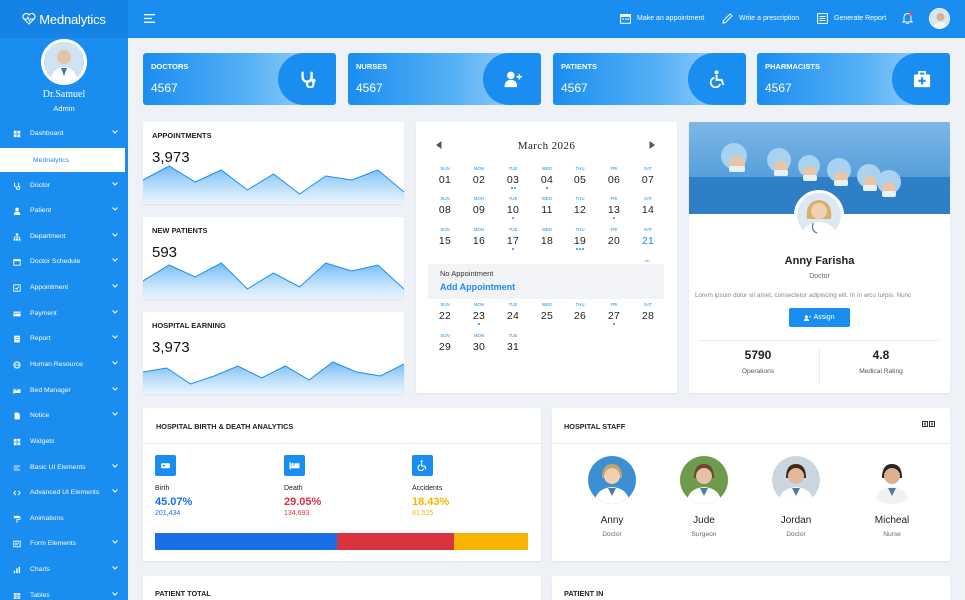  I want to click on calendar-day-27: FRI 27, so click(614, 314).